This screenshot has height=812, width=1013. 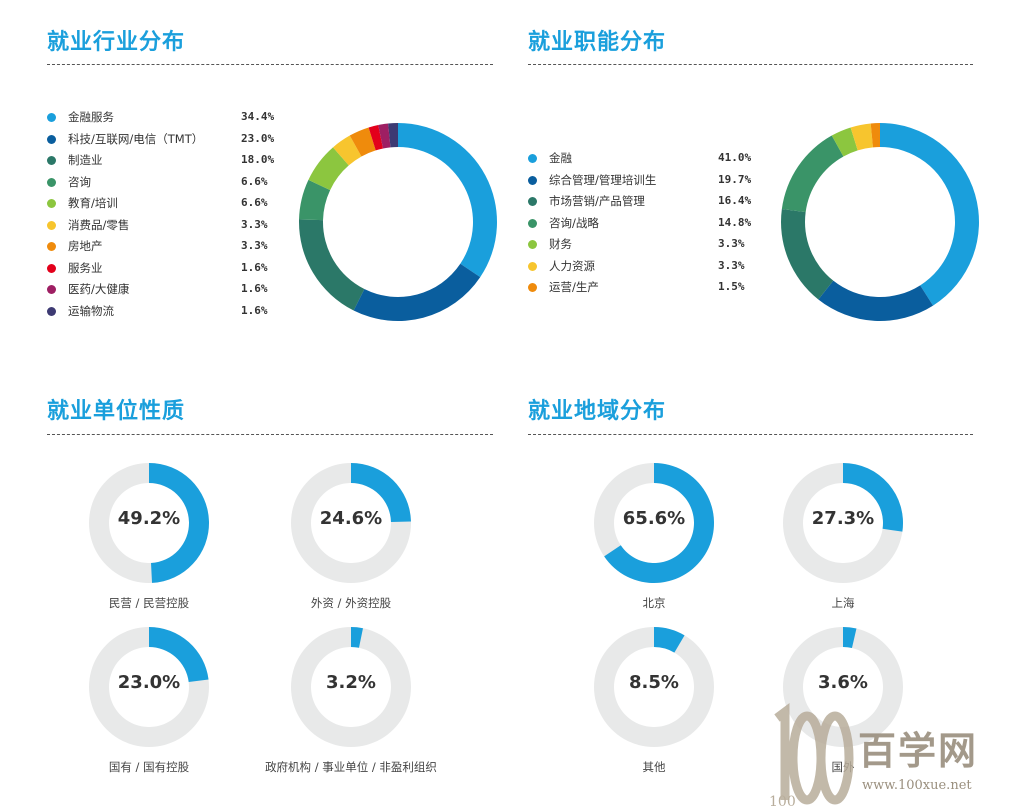 I want to click on legend-label: 运输物流, so click(x=91, y=310).